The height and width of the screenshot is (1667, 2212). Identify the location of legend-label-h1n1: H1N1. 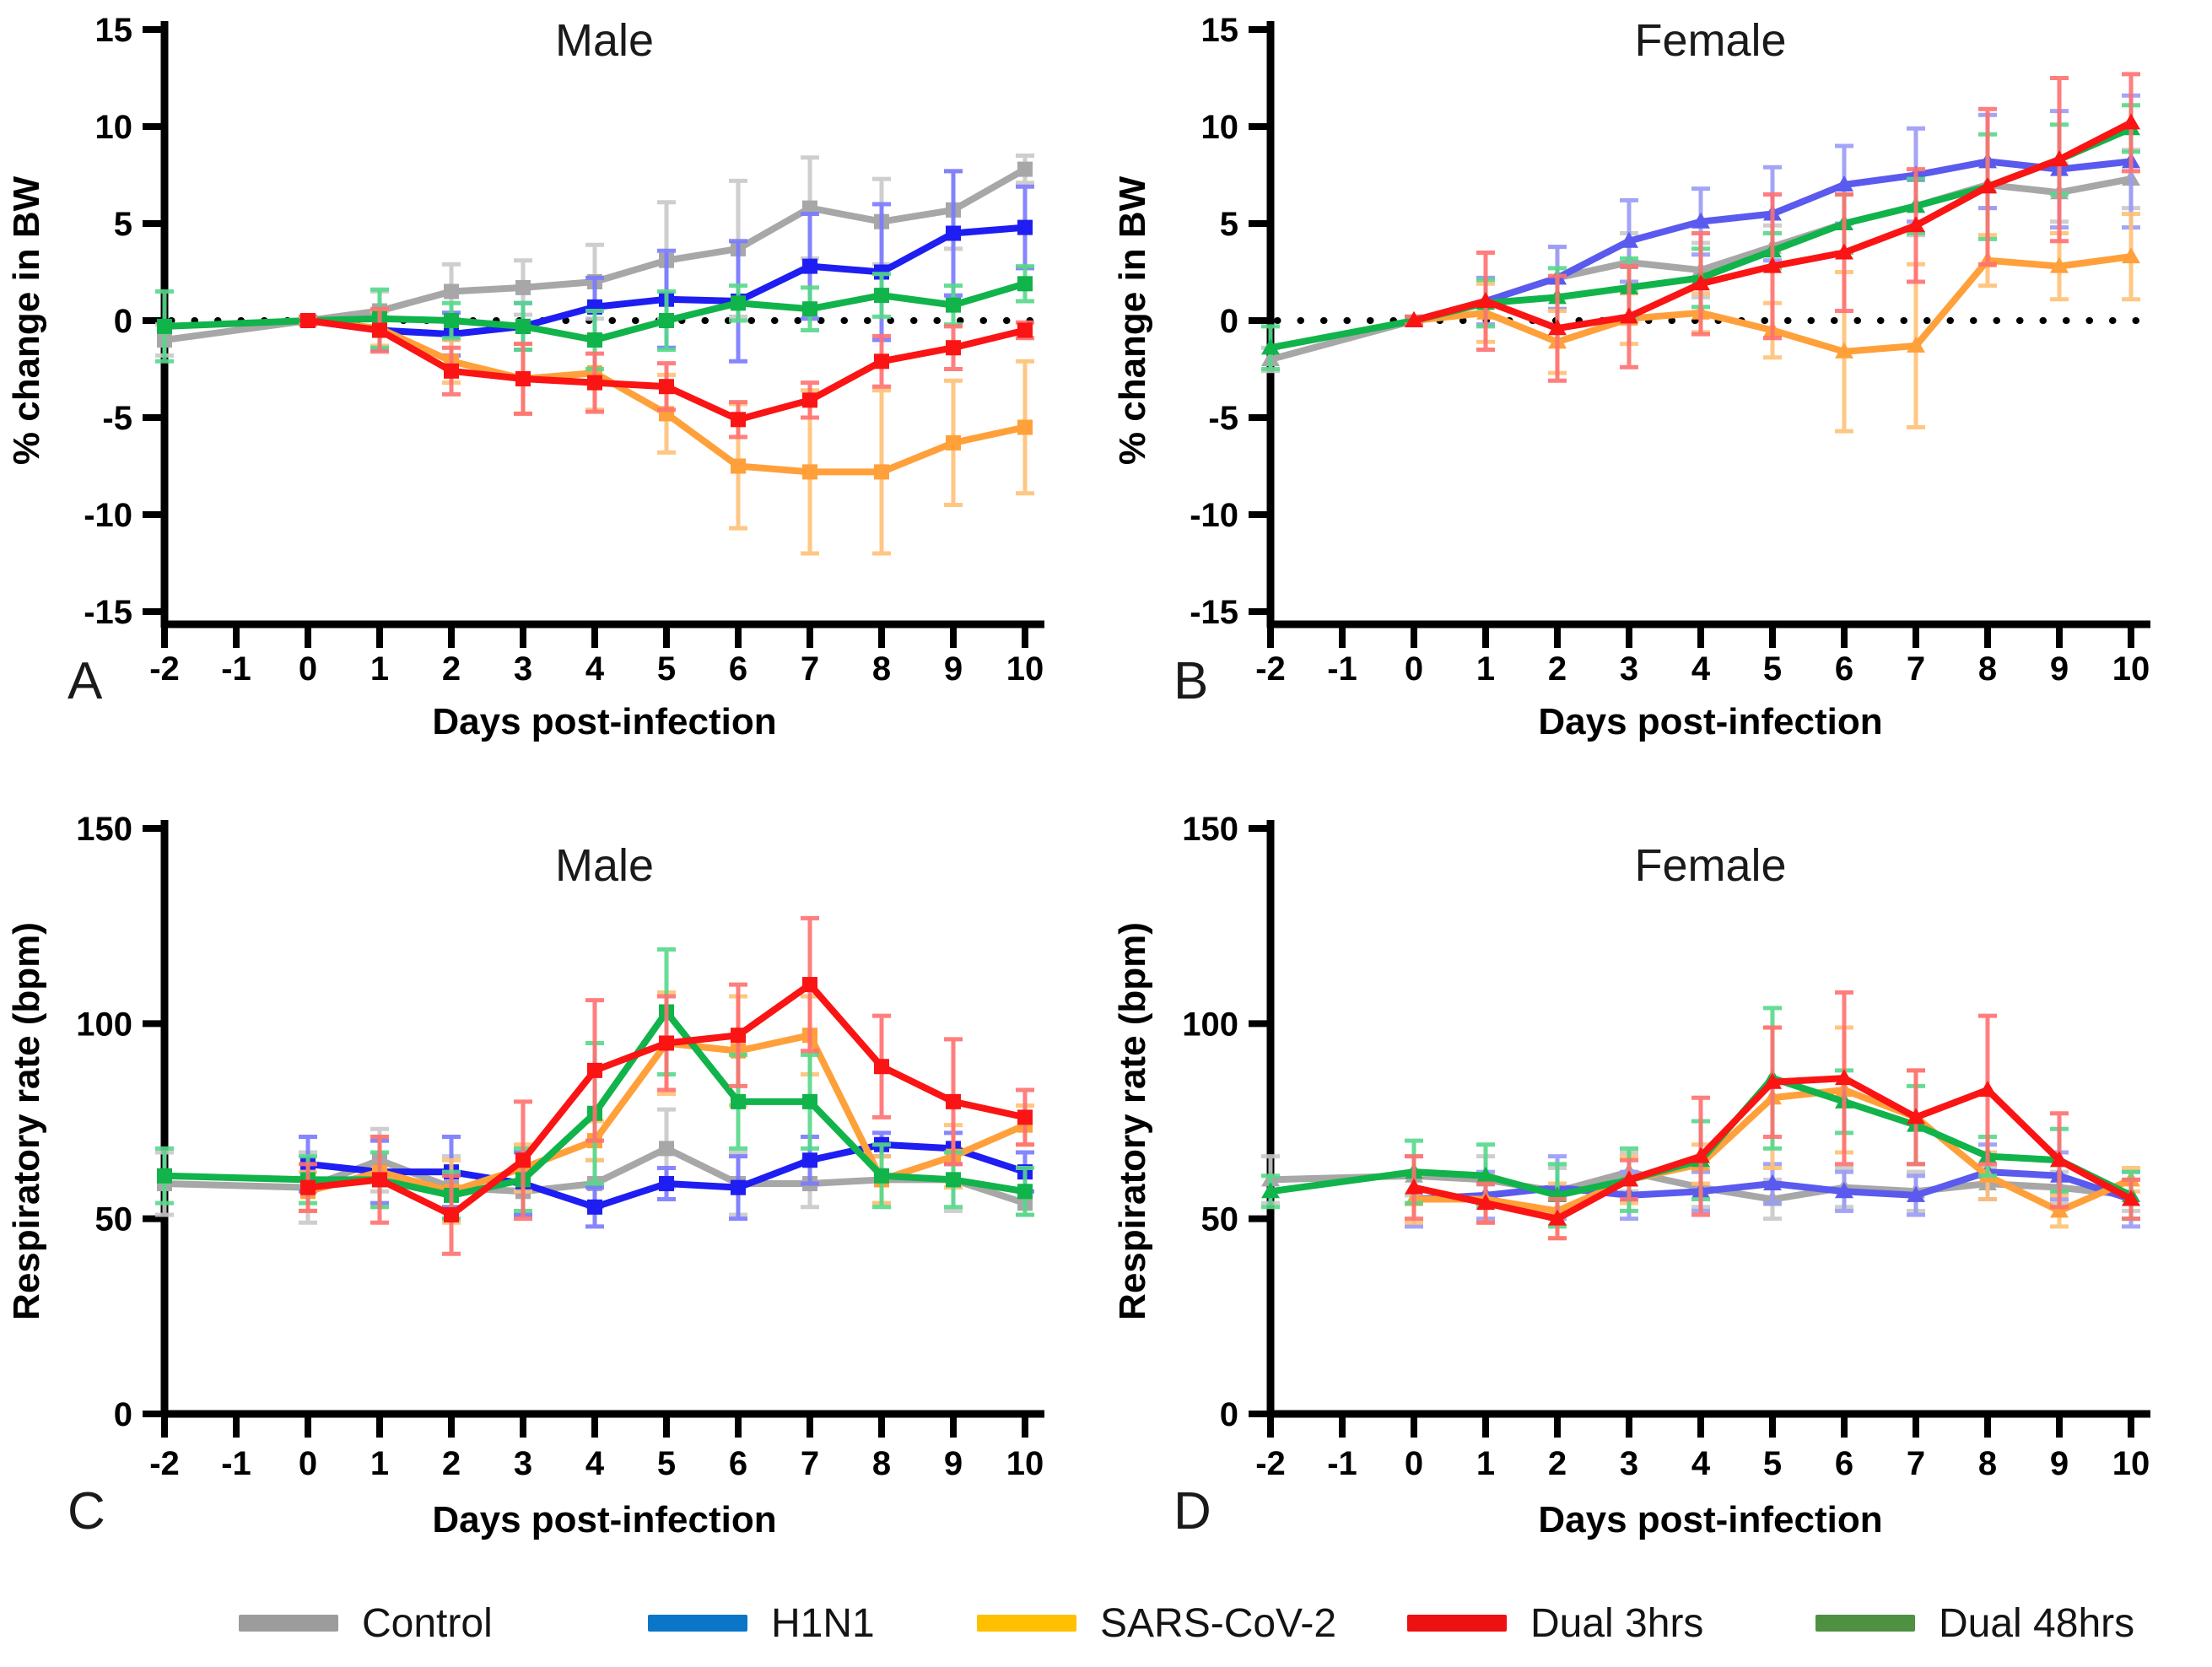
(823, 1623).